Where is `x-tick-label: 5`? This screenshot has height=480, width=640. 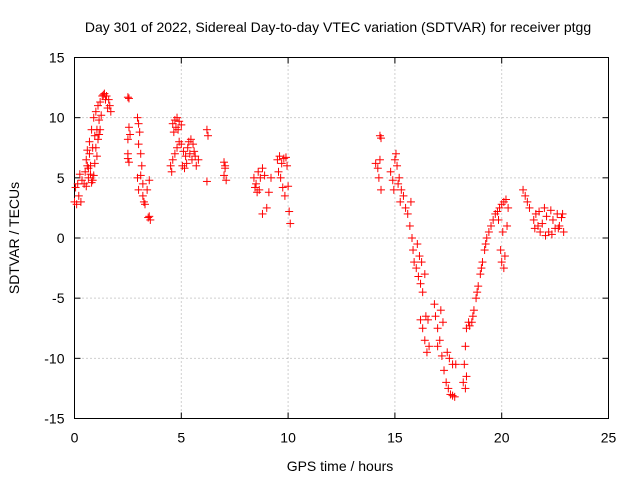 x-tick-label: 5 is located at coordinates (181, 438).